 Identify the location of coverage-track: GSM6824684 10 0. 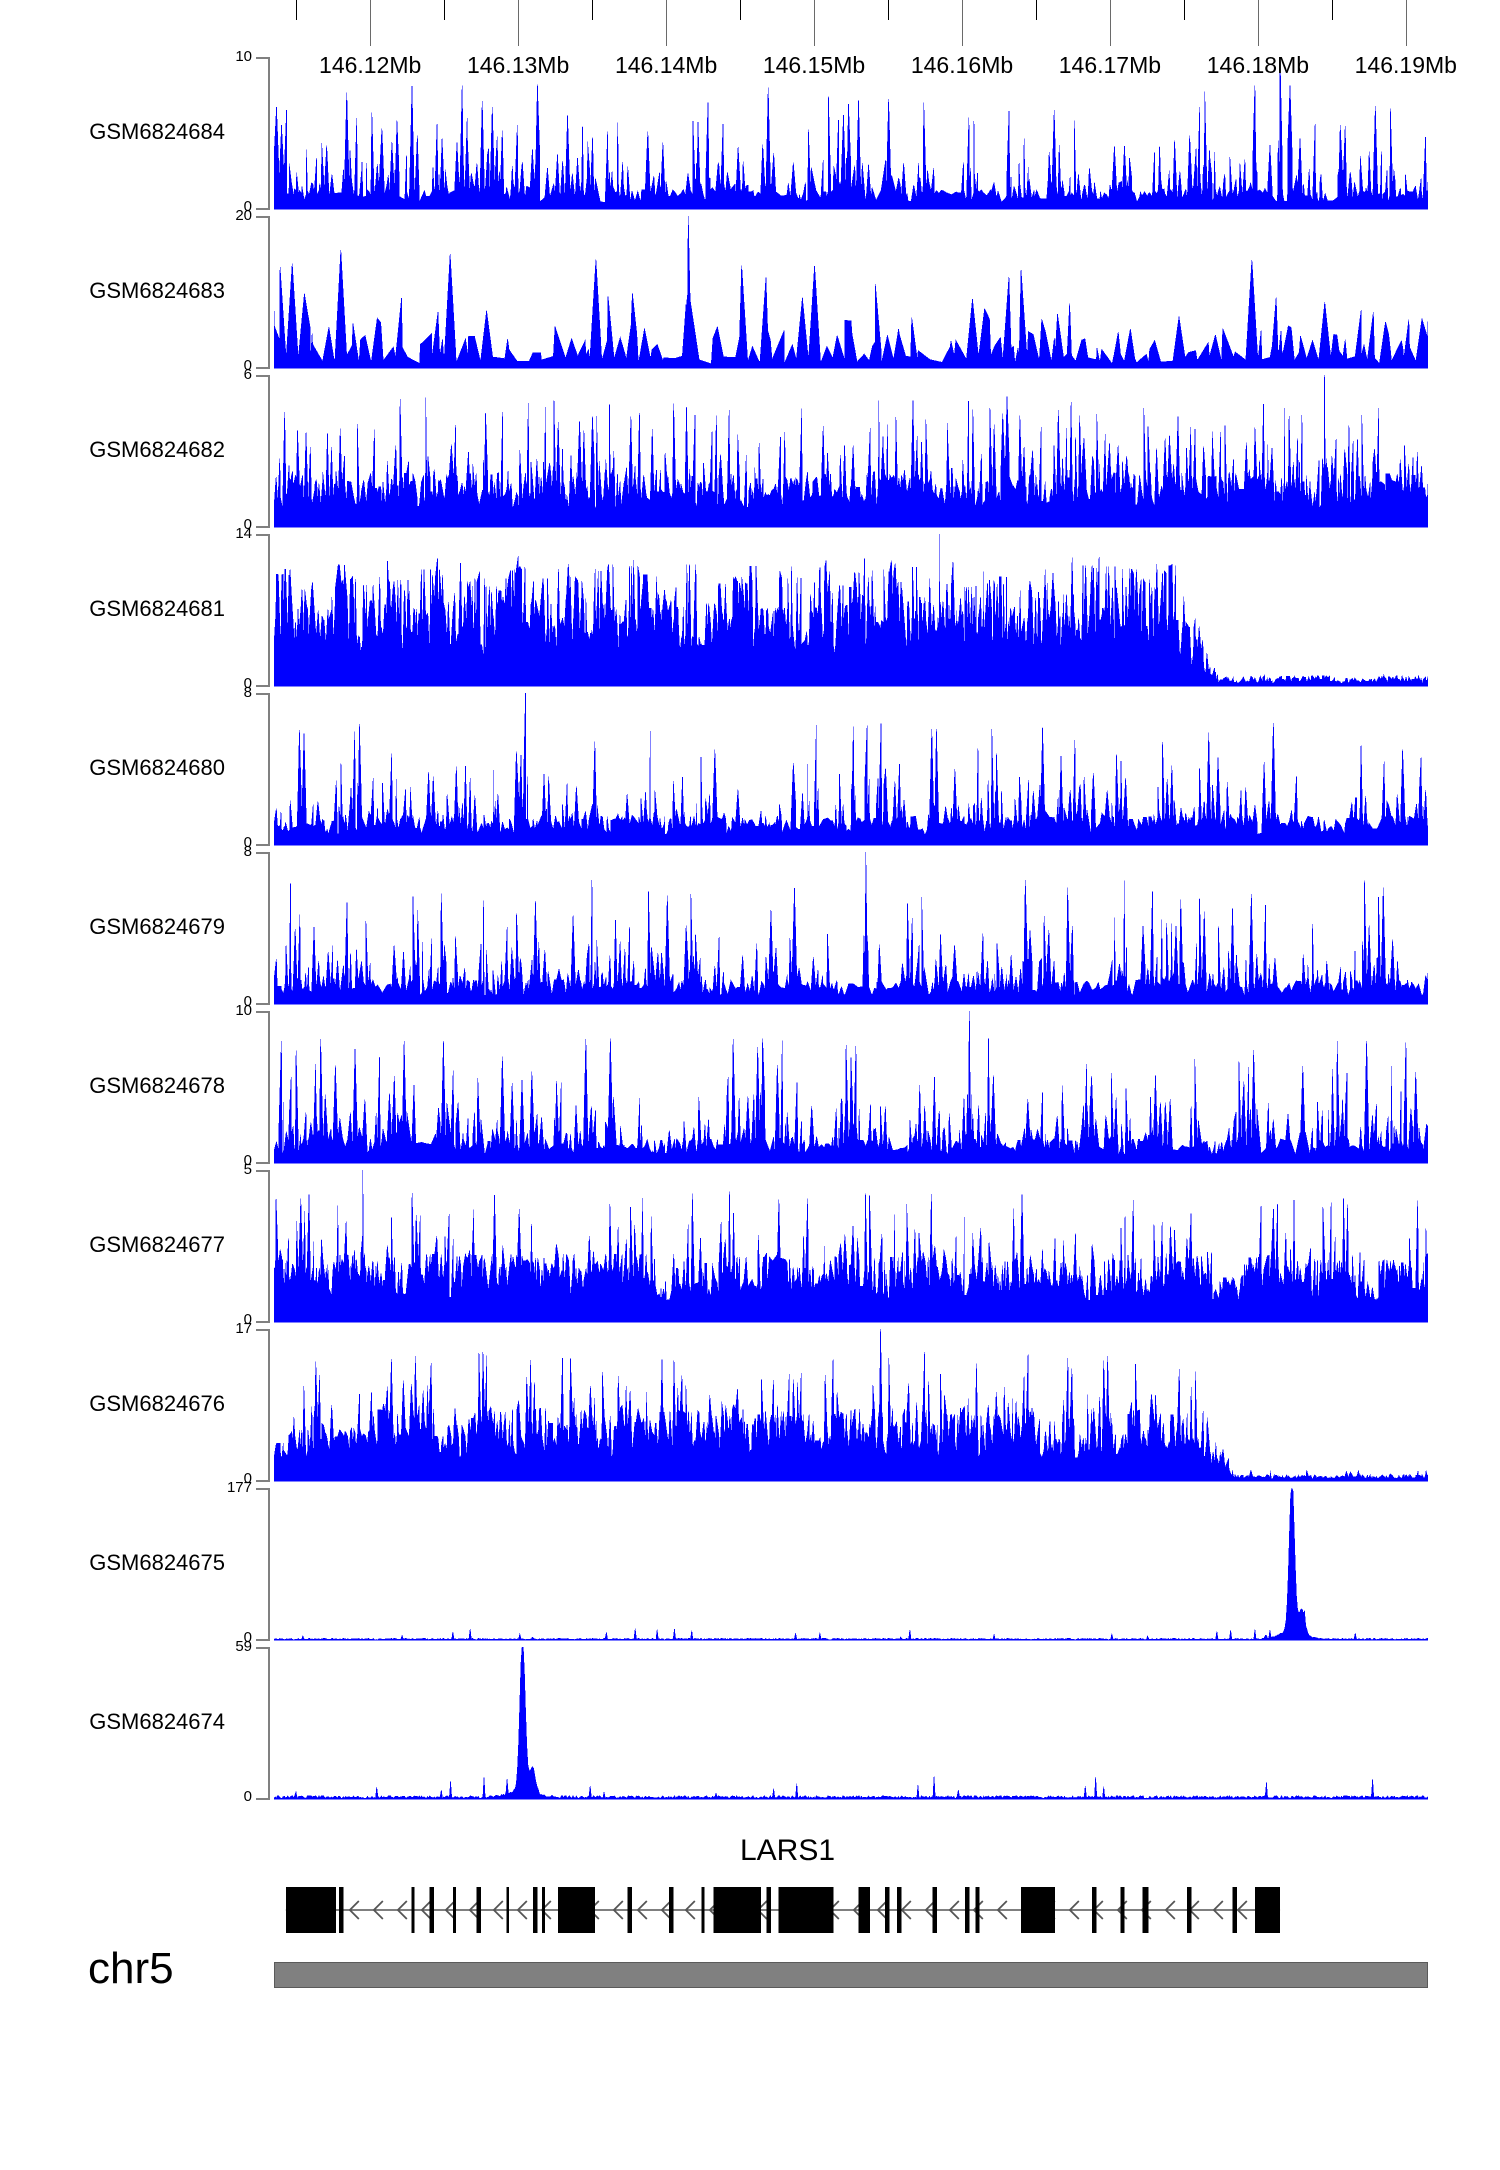
(750, 131).